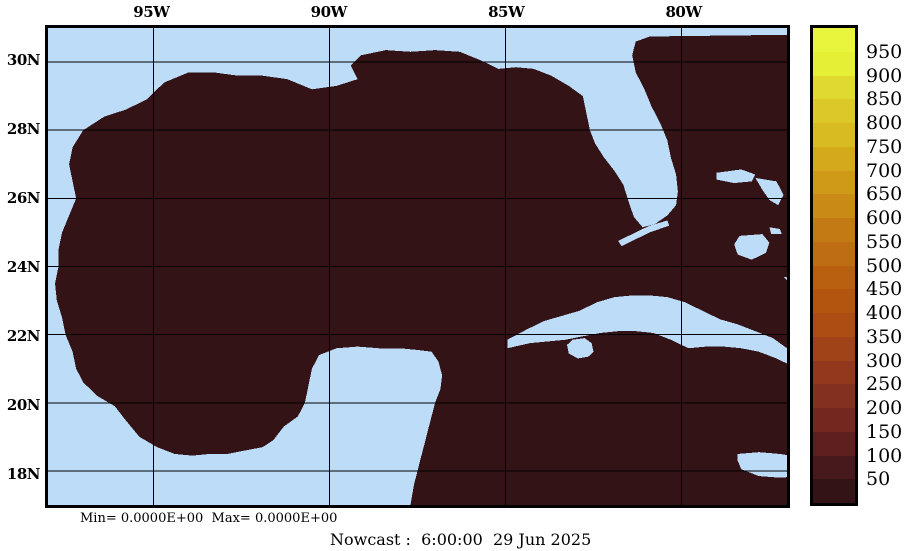 This screenshot has width=915, height=551. I want to click on colorbar-tick-350: 350, so click(884, 336).